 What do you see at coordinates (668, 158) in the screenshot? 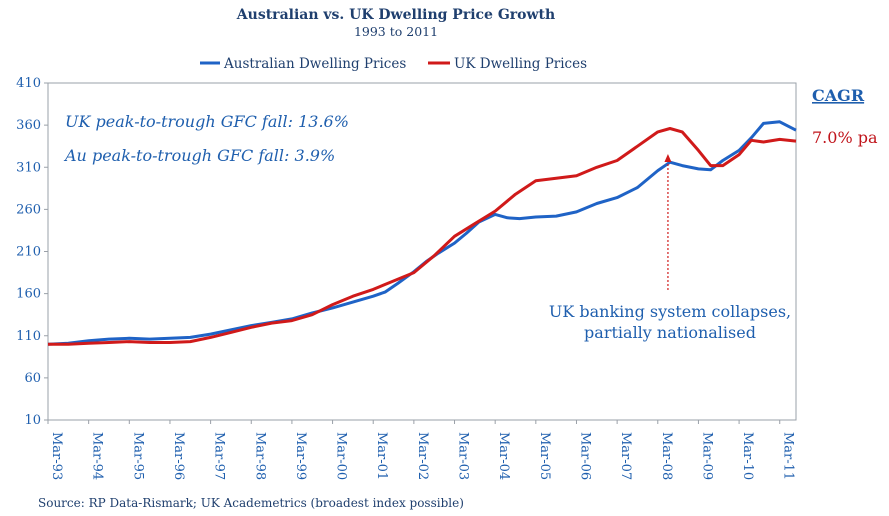
I see `event-arrow-head` at bounding box center [668, 158].